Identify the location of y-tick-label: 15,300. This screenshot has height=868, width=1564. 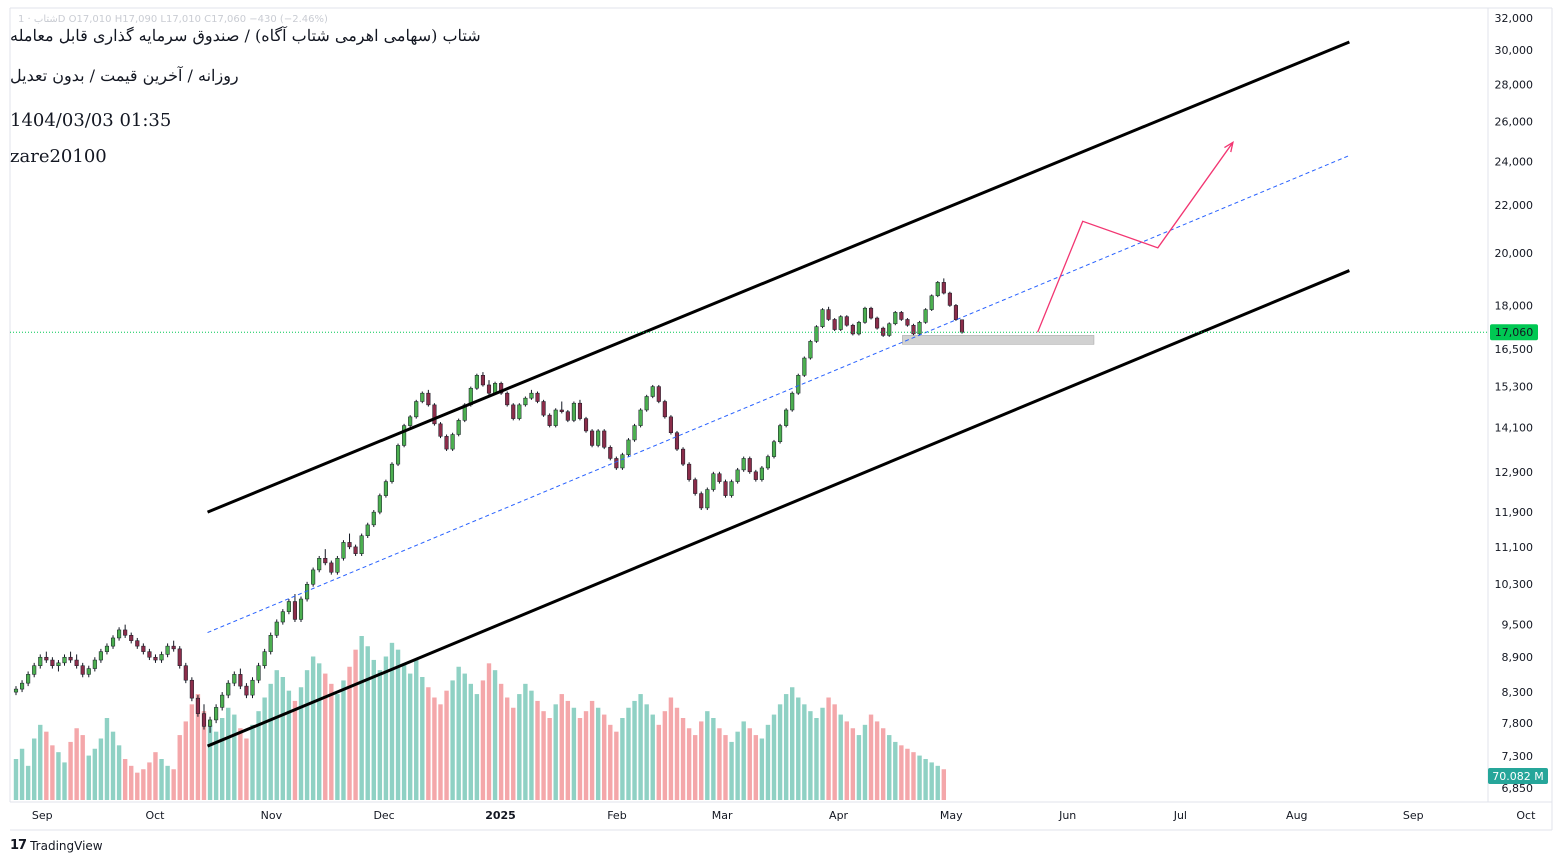
(1514, 387).